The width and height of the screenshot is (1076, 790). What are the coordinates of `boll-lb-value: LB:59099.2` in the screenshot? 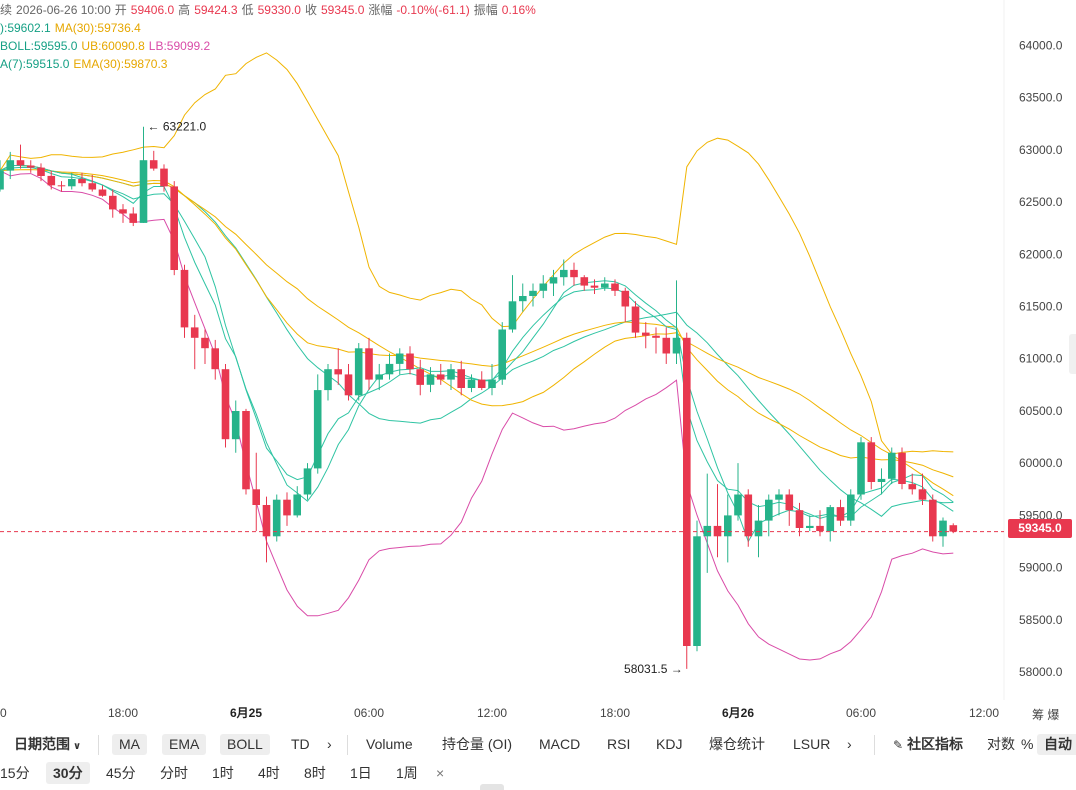 It's located at (179, 46).